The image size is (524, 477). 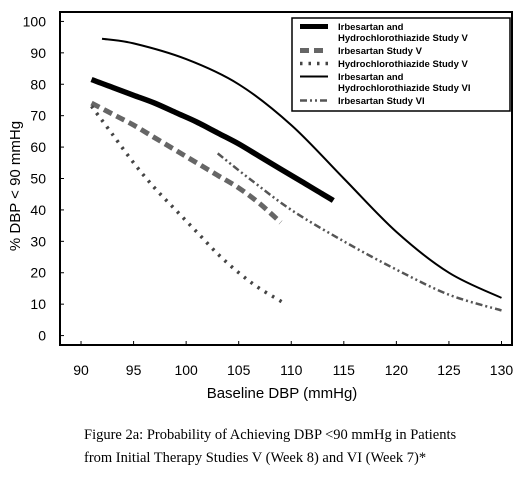 What do you see at coordinates (502, 370) in the screenshot?
I see `x-tick-label: 130` at bounding box center [502, 370].